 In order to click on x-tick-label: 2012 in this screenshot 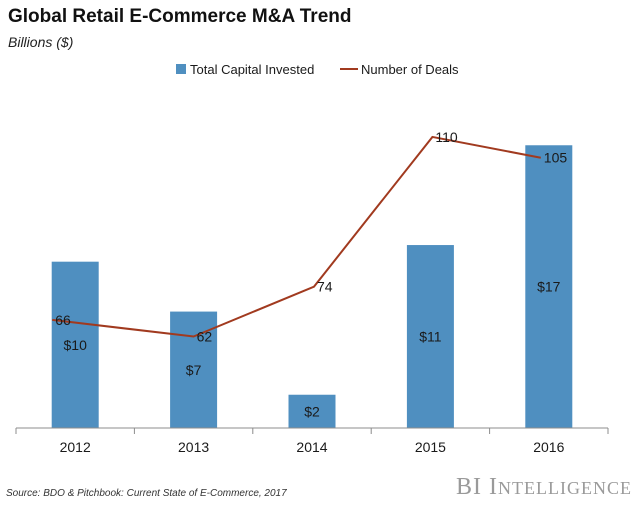, I will do `click(75, 447)`.